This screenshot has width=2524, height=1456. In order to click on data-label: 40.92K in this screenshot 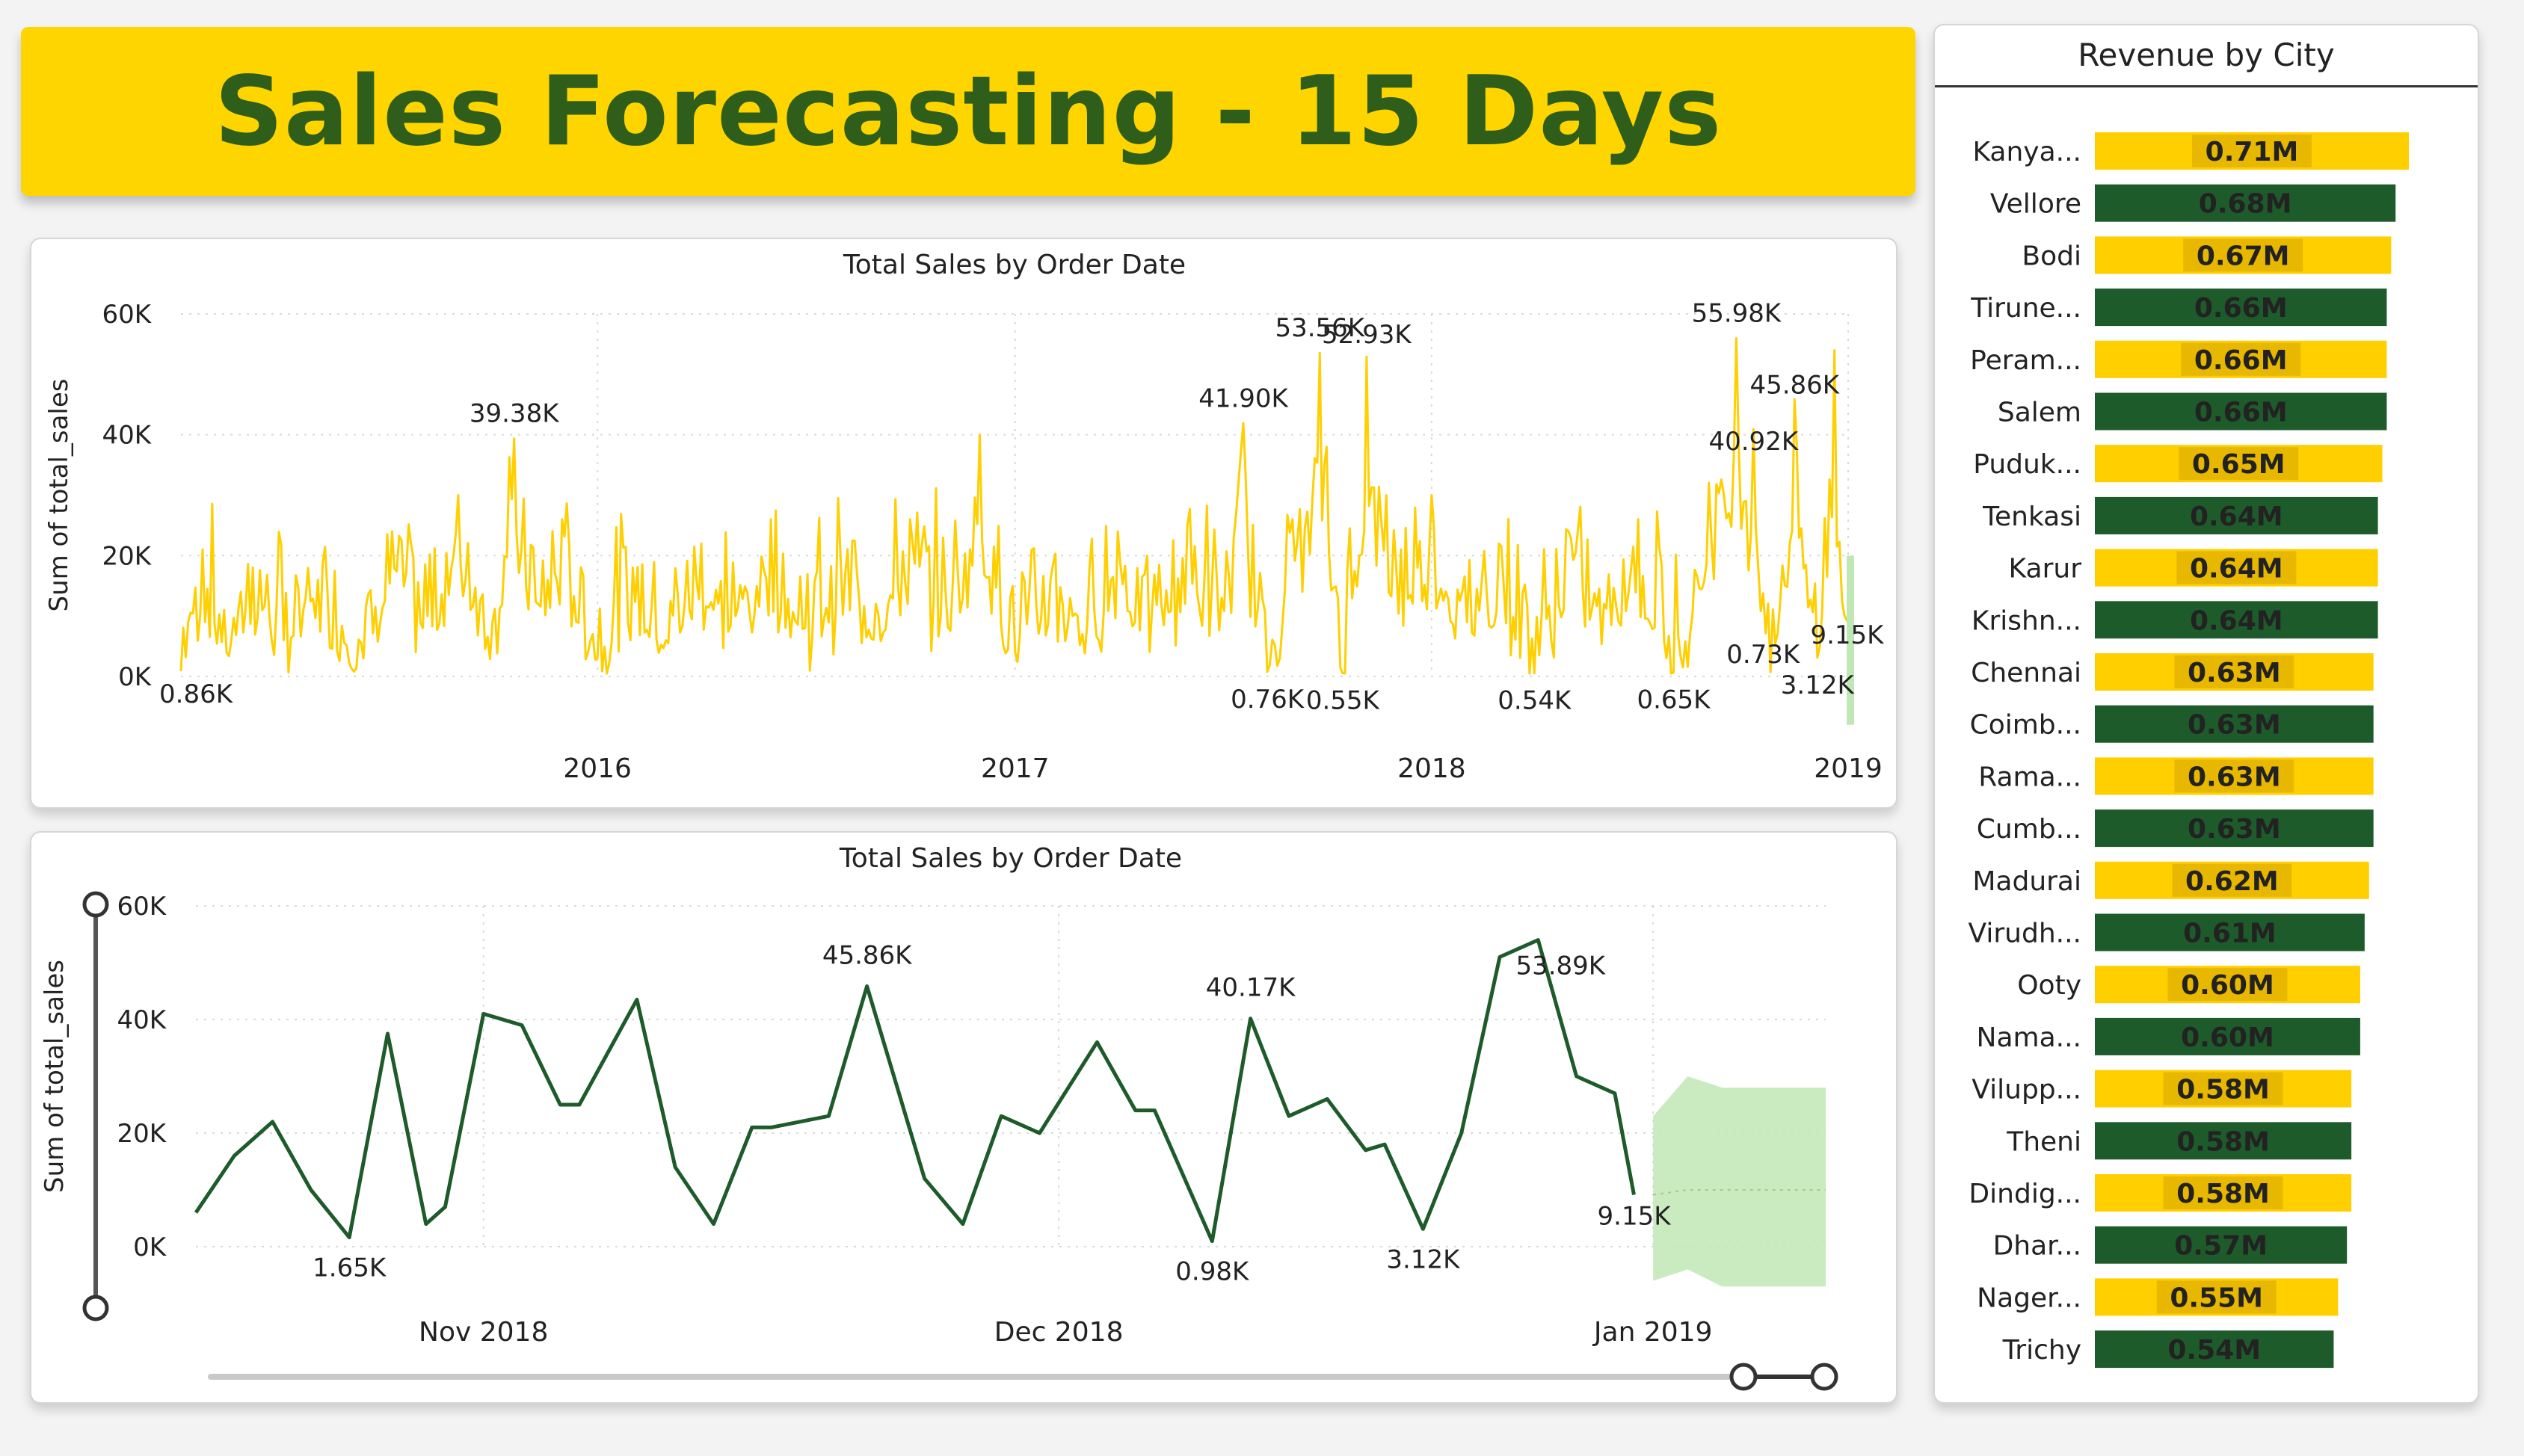, I will do `click(1754, 442)`.